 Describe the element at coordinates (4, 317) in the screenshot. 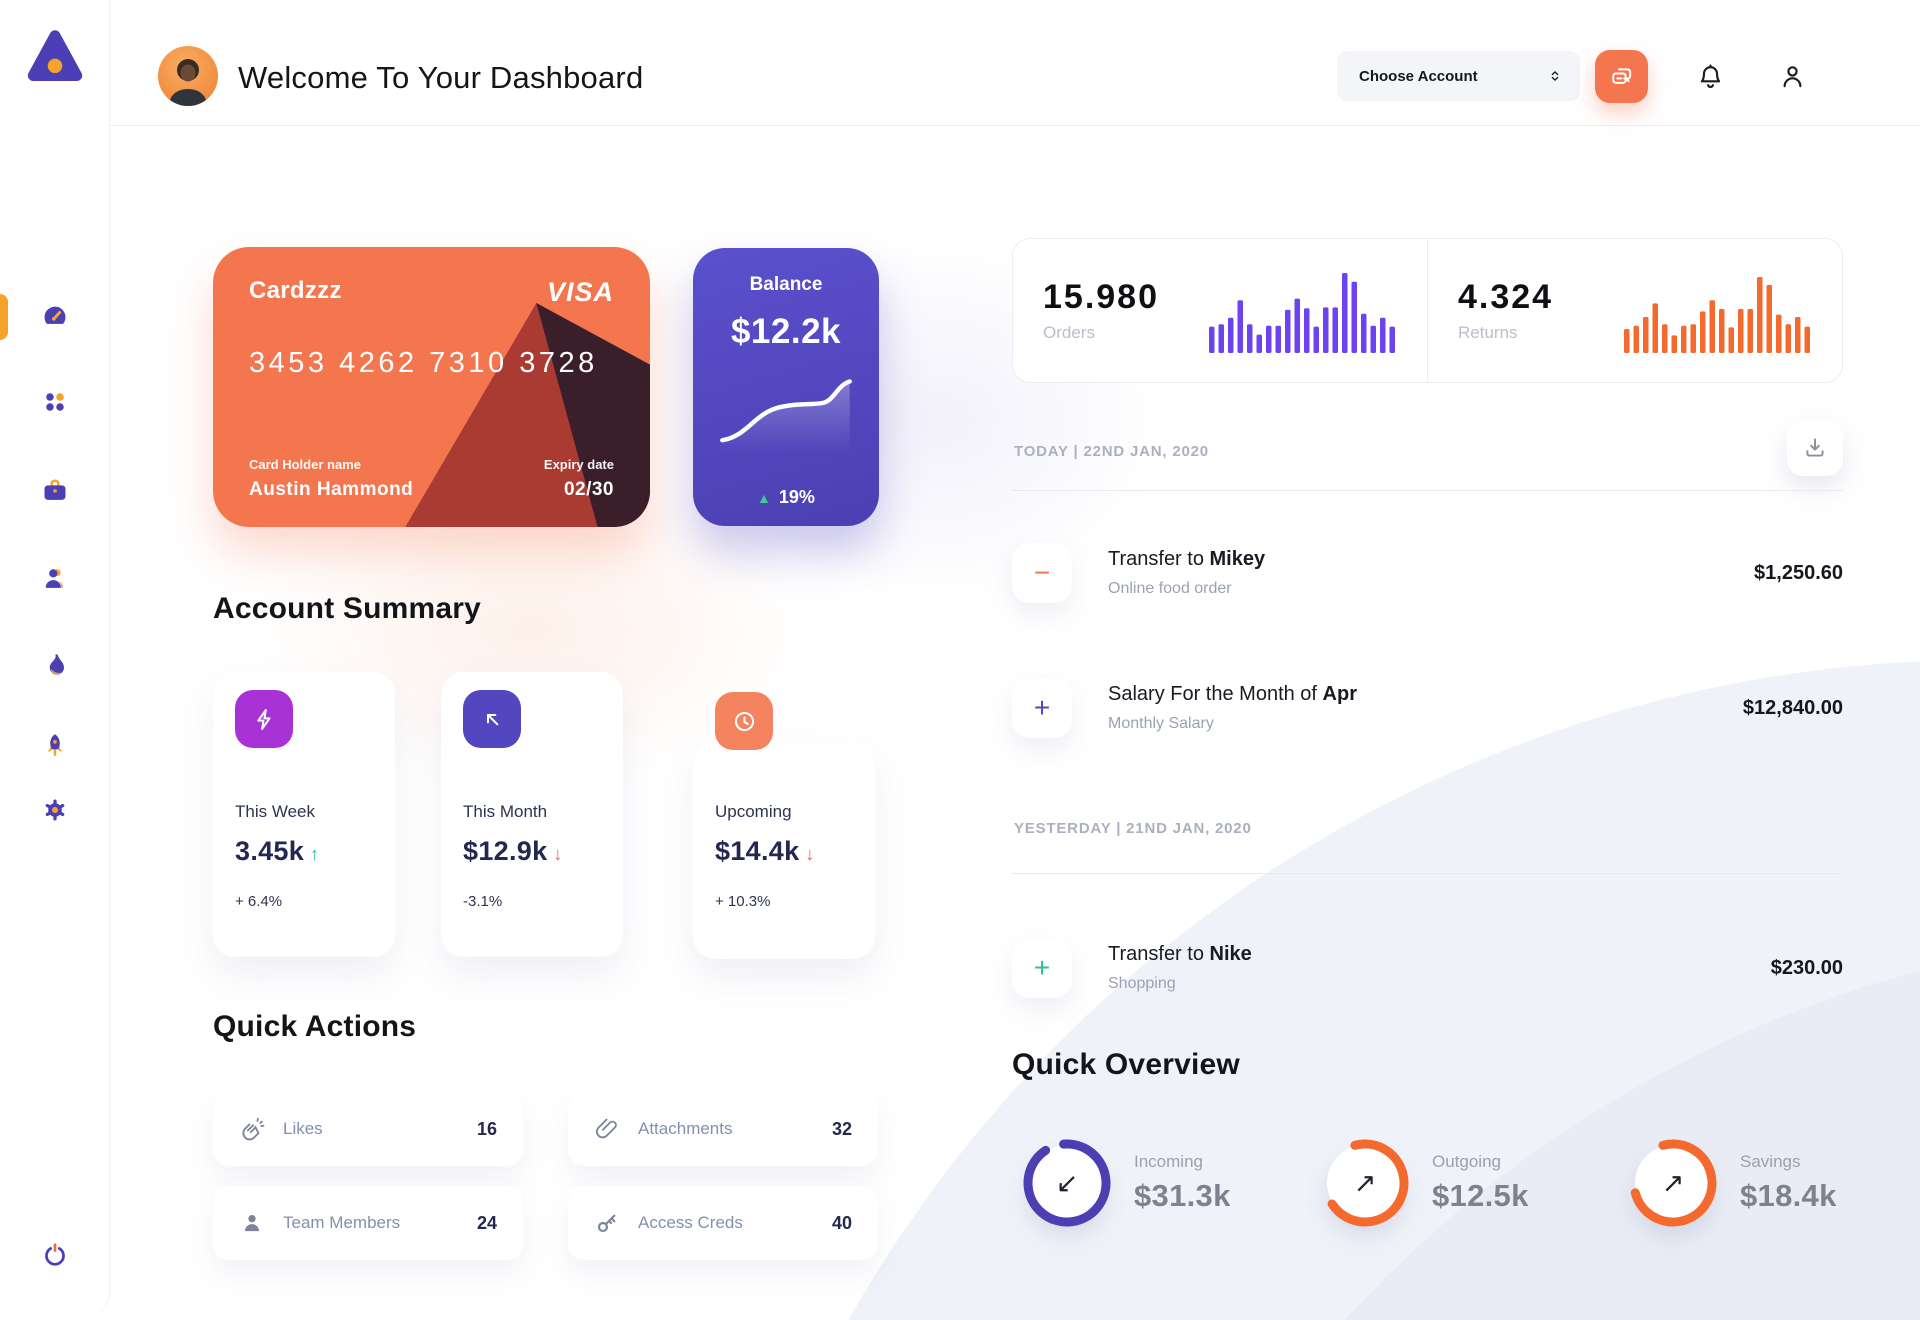

I see `active-nav-indicator` at that location.